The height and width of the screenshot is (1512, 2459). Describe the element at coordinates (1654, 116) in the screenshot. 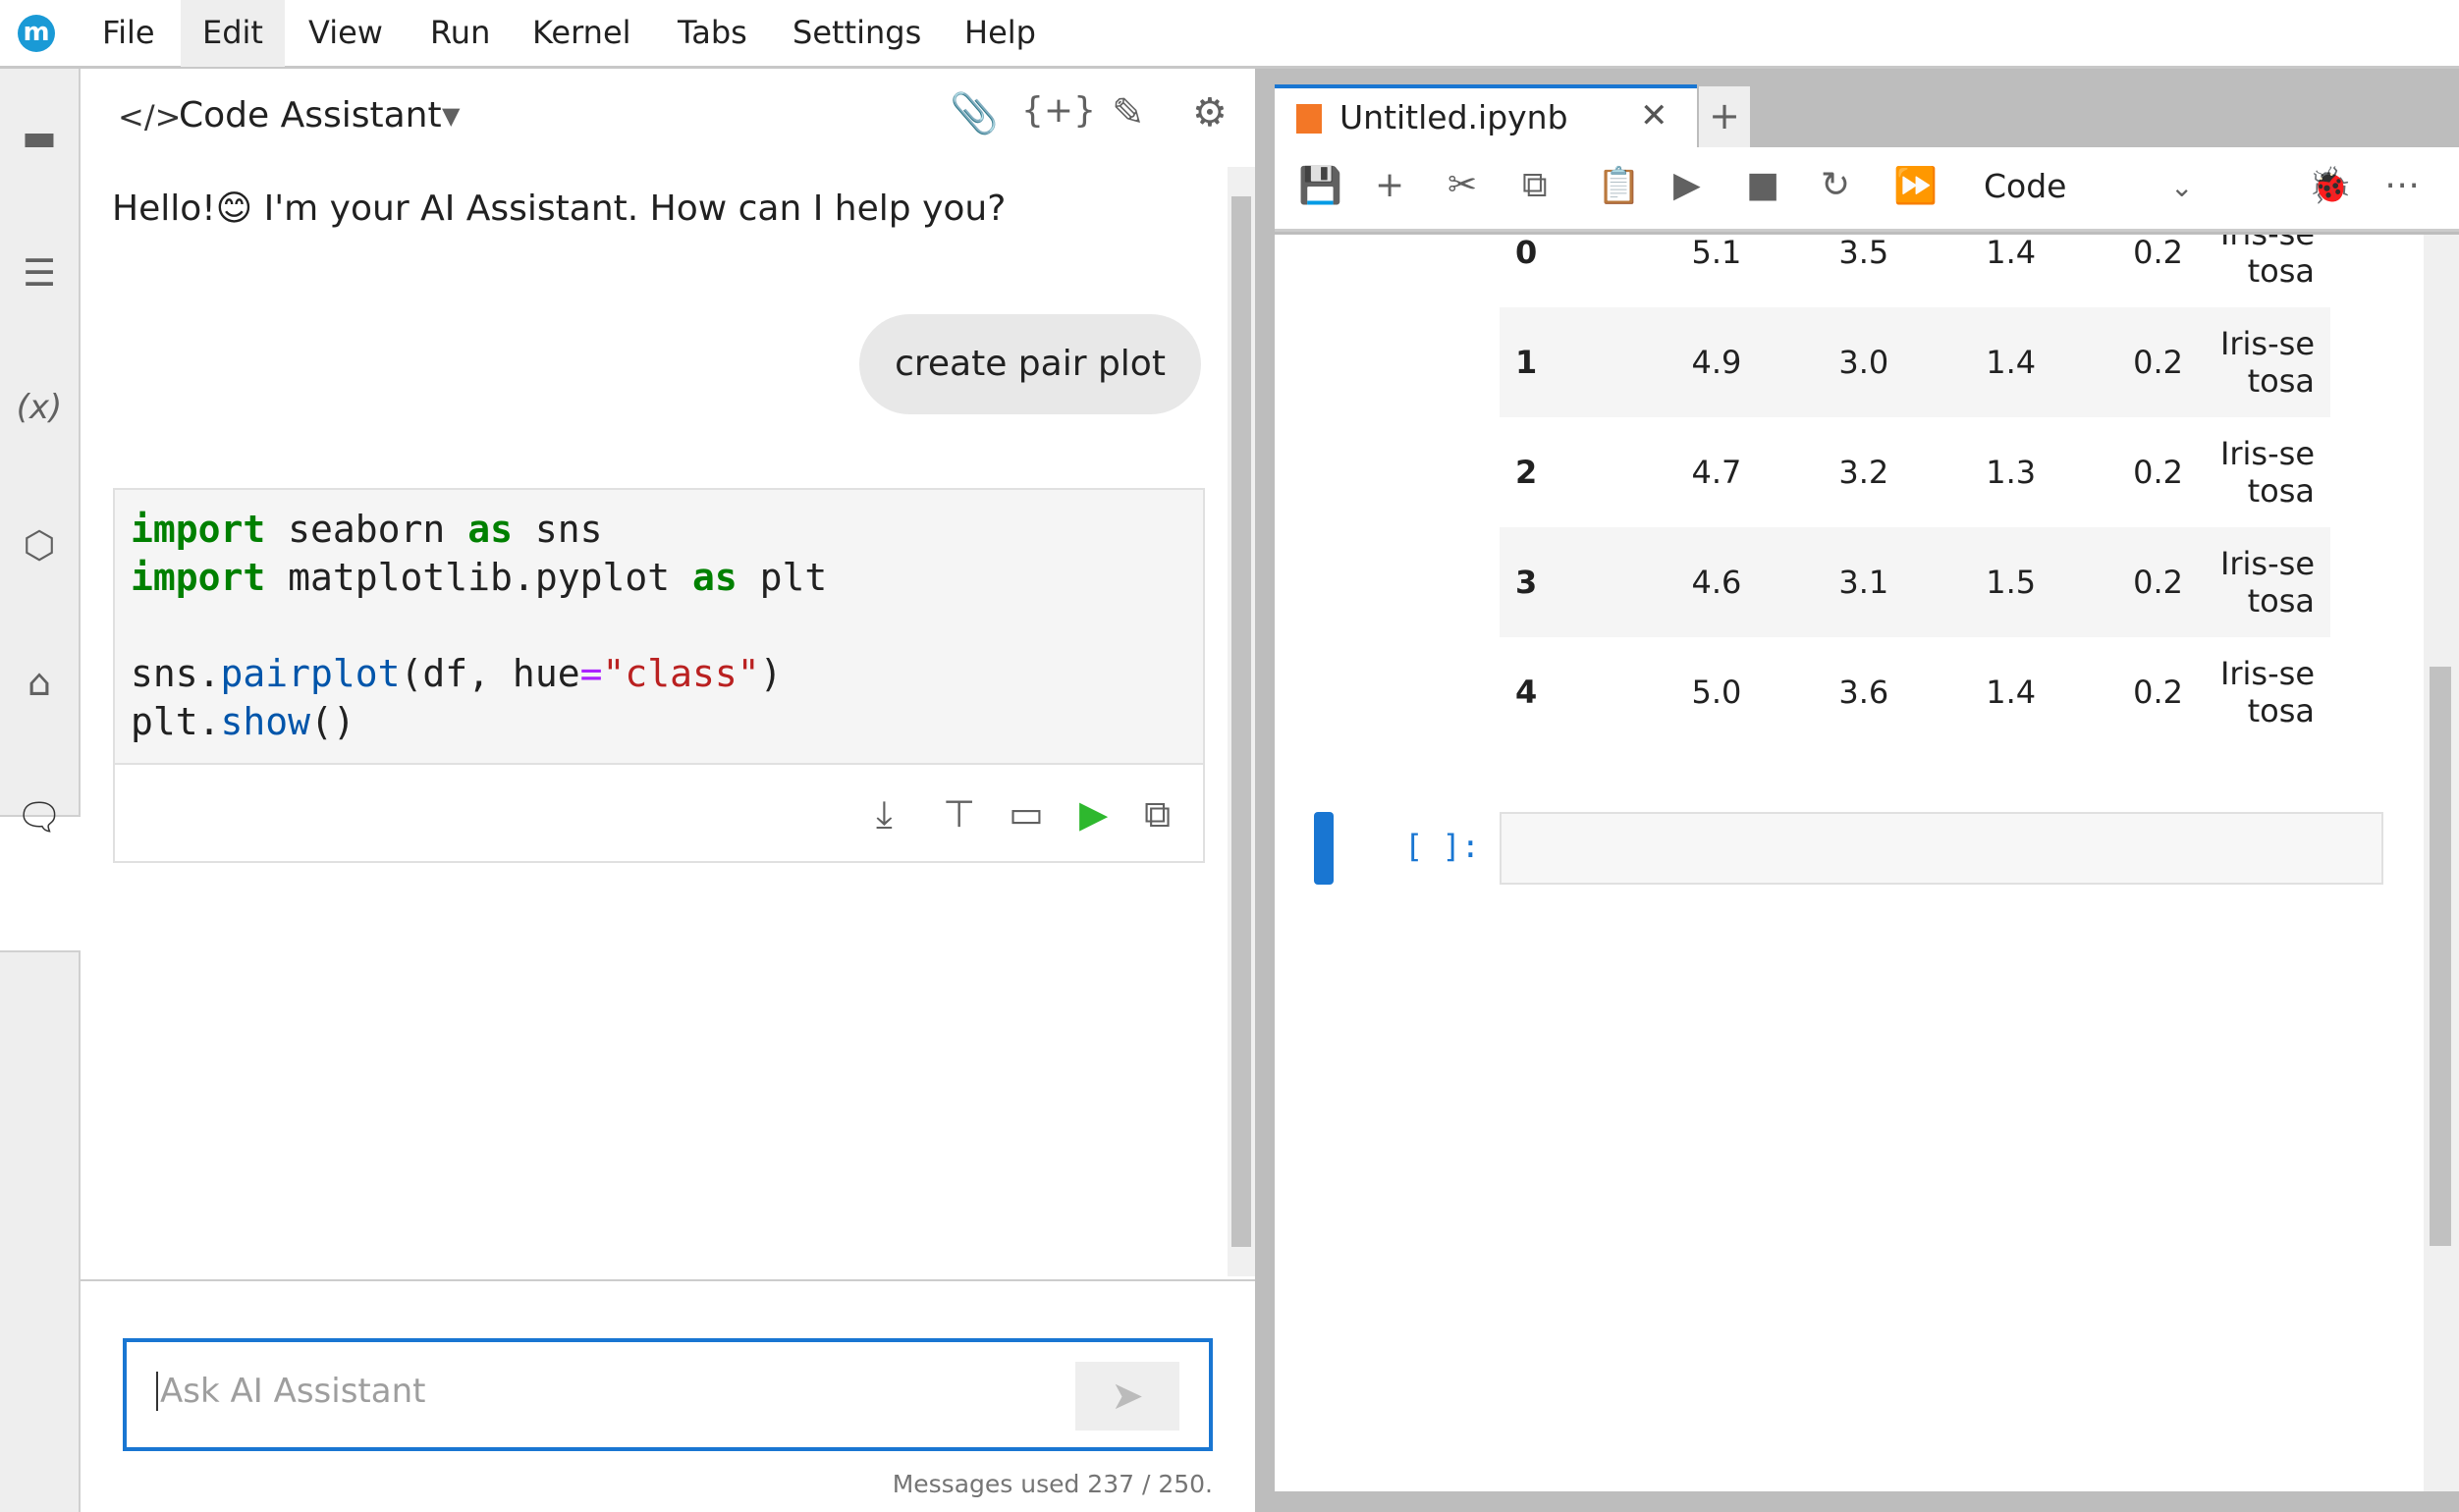

I see `close-tab-icon: ✕` at that location.